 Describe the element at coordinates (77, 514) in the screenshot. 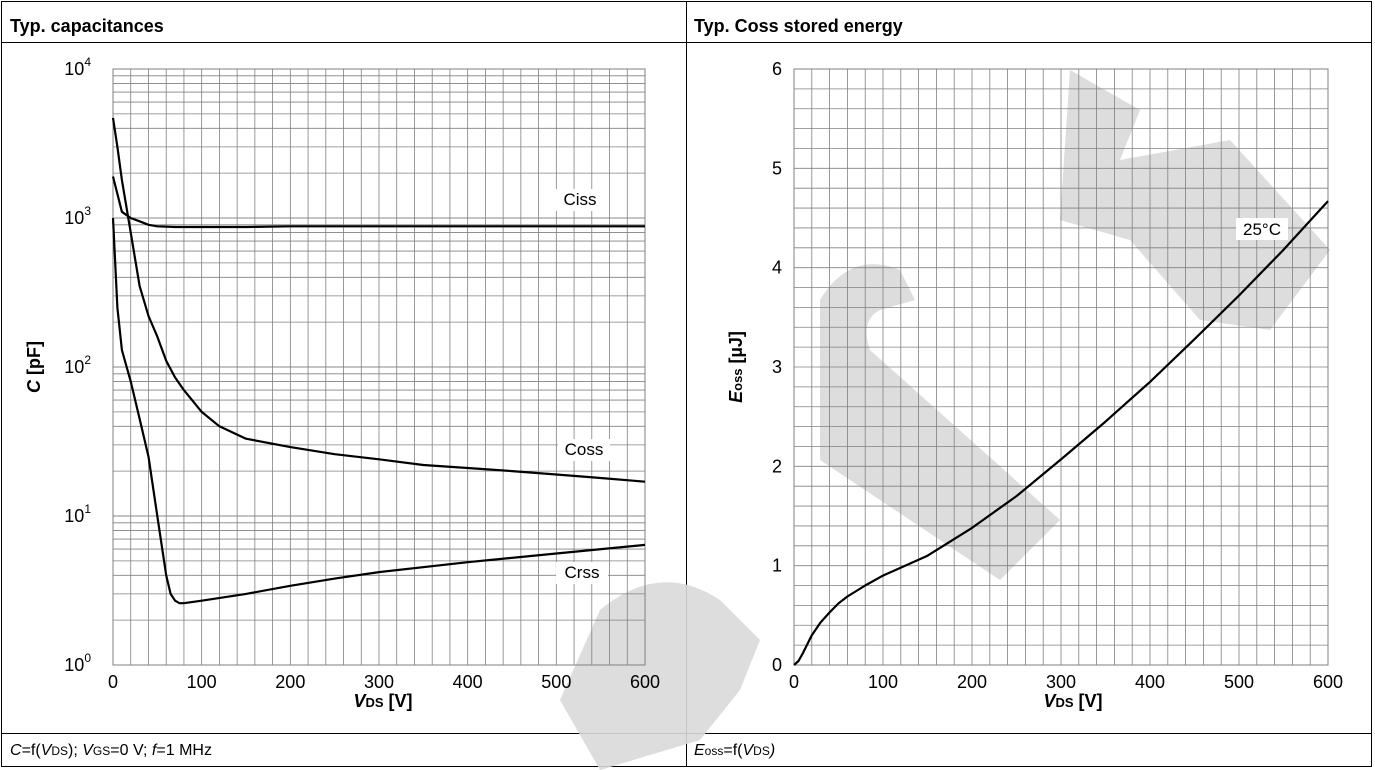

I see `y-tick-label: 10¹` at that location.